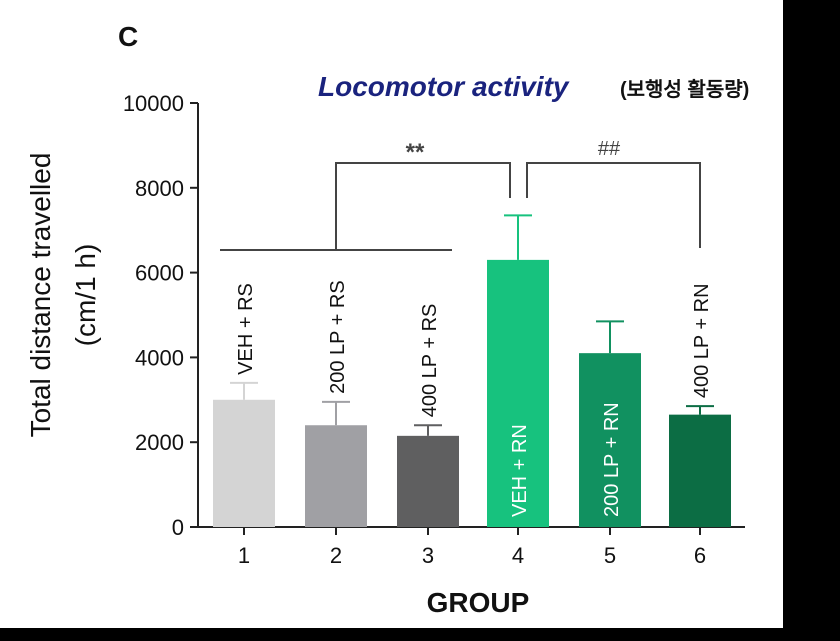 This screenshot has width=840, height=641. What do you see at coordinates (430, 361) in the screenshot?
I see `bar-group-label: 400 LP + RS` at bounding box center [430, 361].